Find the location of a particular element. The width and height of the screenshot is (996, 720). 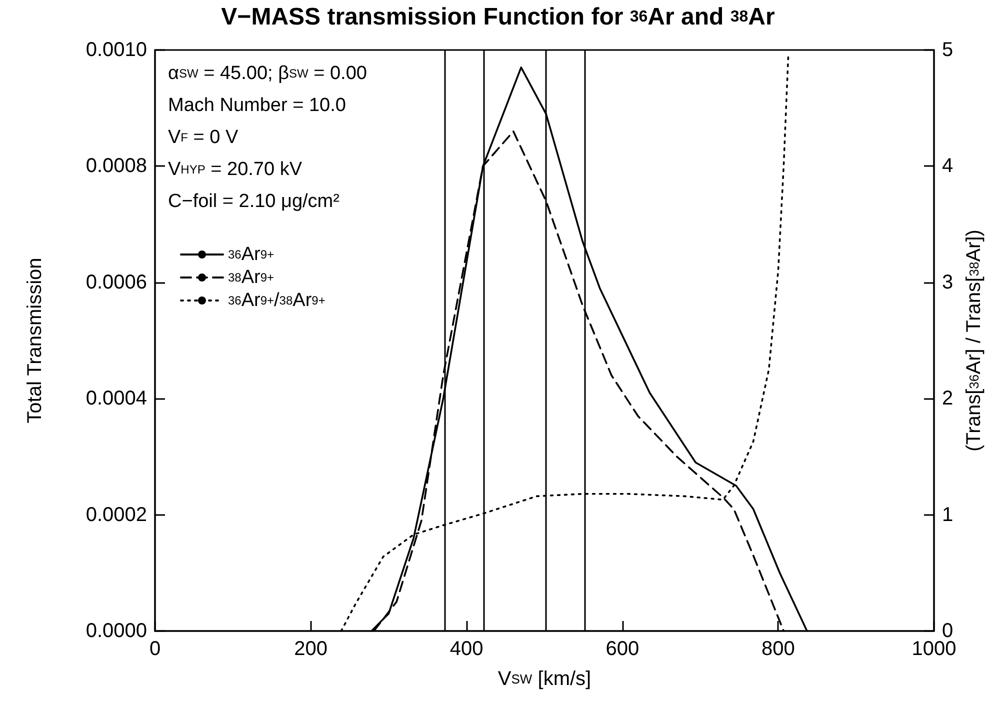

y2-tick-label: 4 is located at coordinates (948, 166).